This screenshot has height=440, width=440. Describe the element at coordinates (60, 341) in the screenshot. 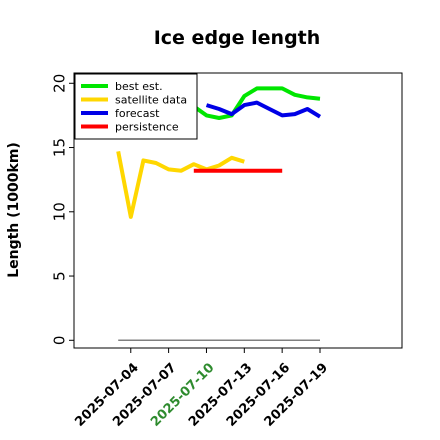

I see `y-tick-label: 0` at that location.